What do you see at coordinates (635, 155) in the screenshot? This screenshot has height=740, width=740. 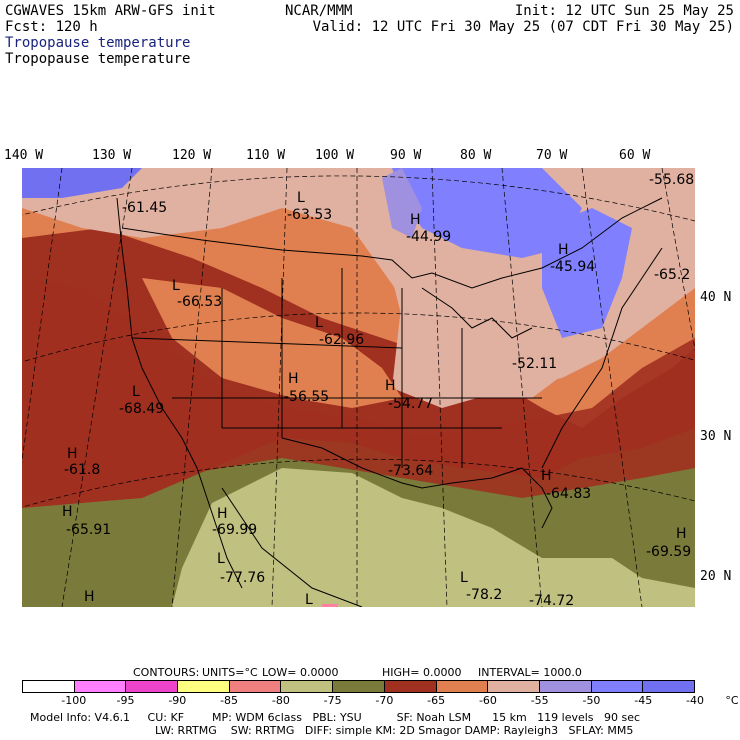 I see `lon-label: 60 W` at bounding box center [635, 155].